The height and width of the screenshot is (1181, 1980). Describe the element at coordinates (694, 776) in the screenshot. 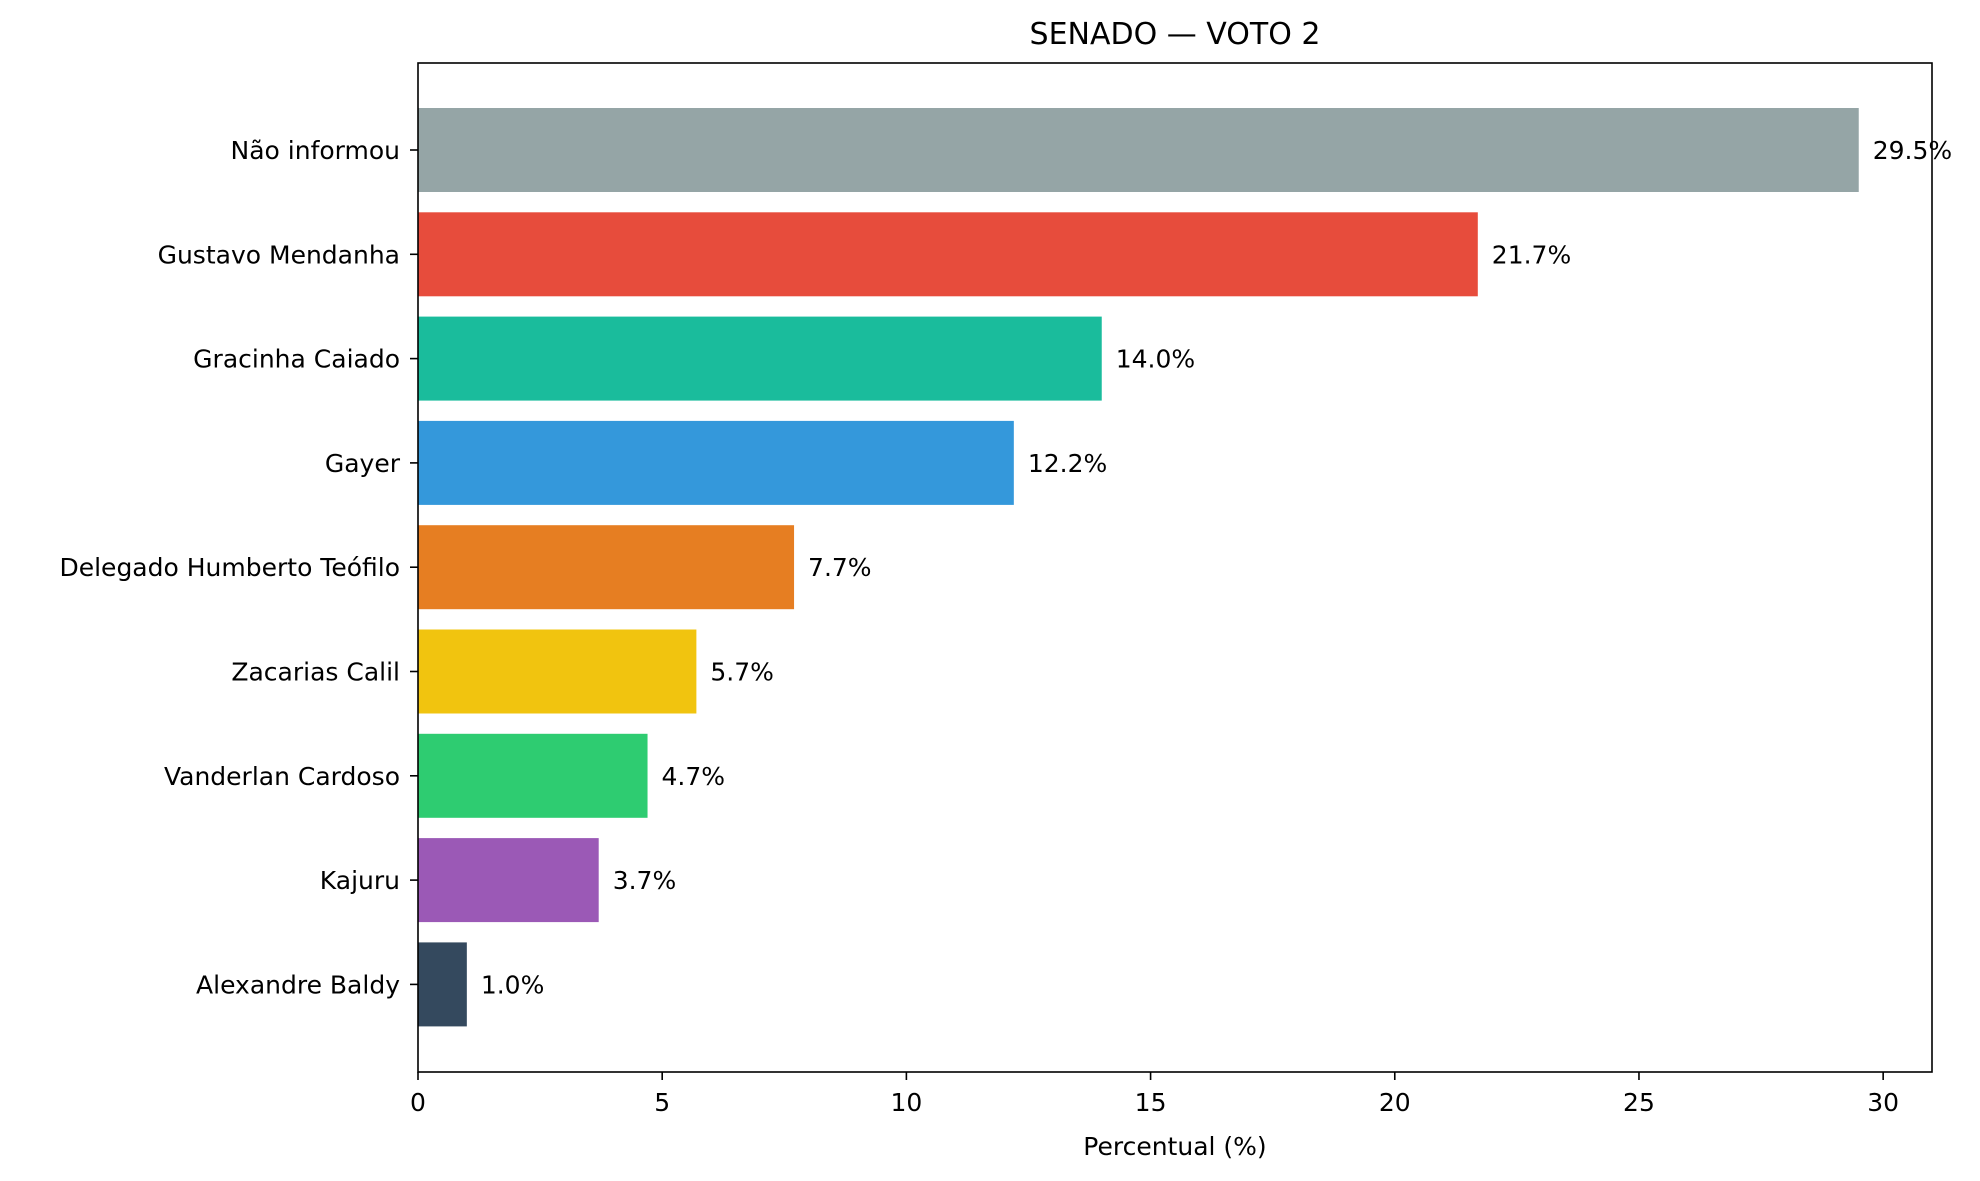

I see `value-label-vanderlan-cardoso: 4.7%` at that location.